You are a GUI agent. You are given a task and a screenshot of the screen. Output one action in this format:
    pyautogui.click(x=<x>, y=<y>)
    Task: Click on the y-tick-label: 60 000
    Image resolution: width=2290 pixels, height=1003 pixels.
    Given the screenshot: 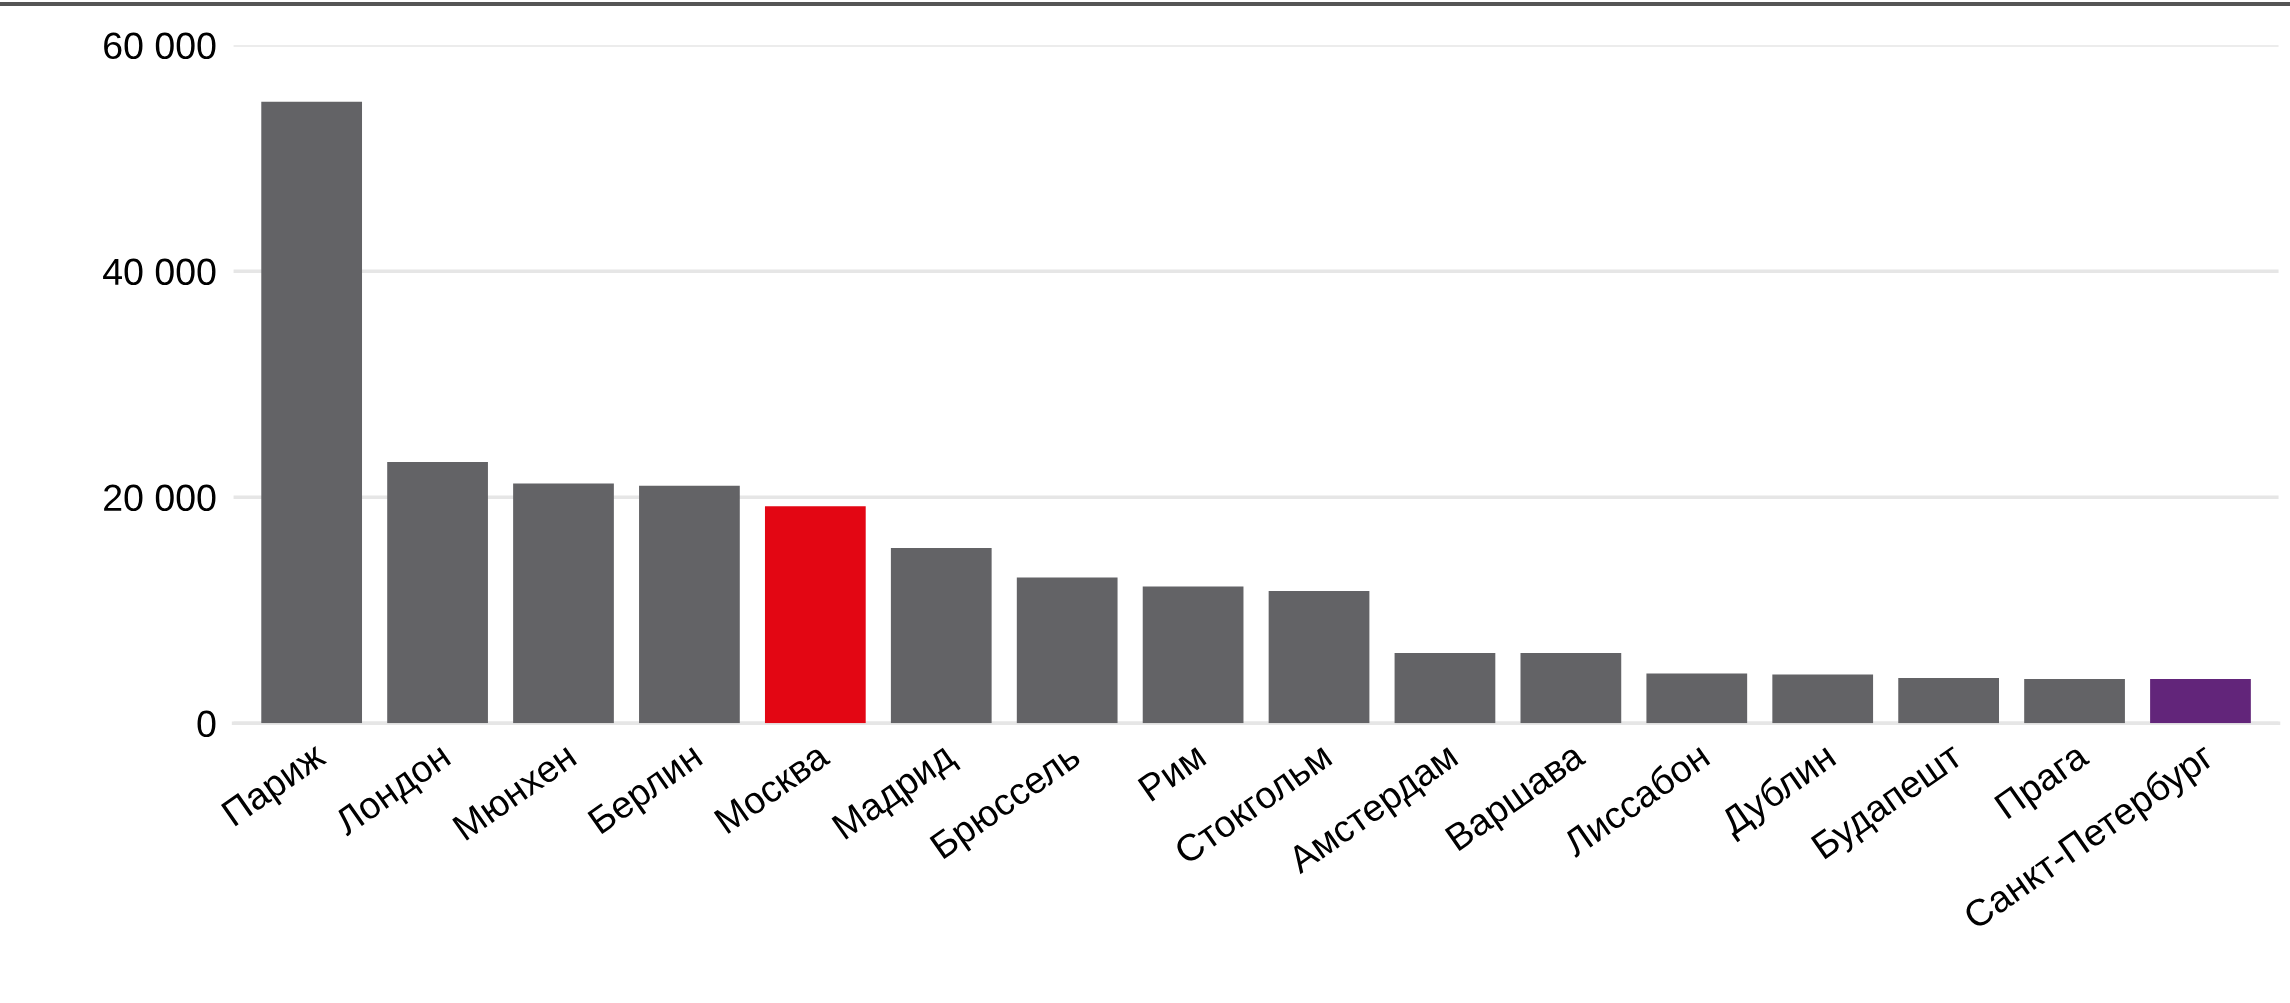 What is the action you would take?
    pyautogui.click(x=160, y=46)
    